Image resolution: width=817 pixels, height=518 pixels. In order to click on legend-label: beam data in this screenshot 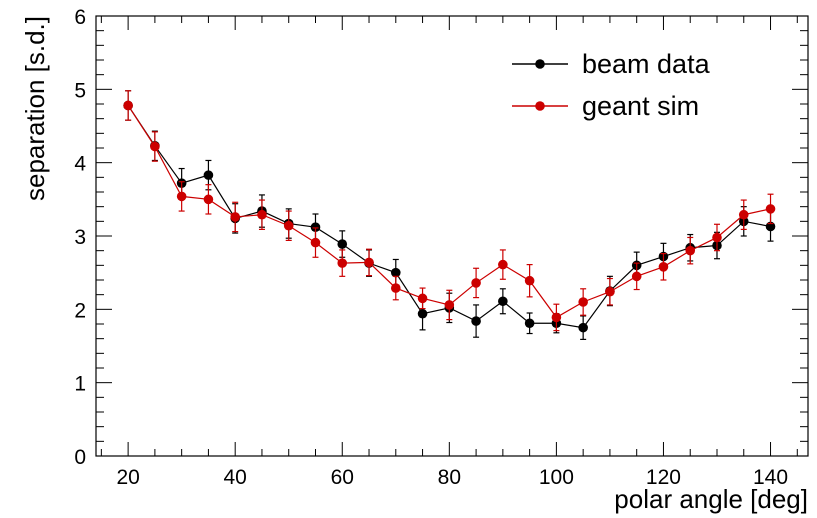, I will do `click(646, 64)`.